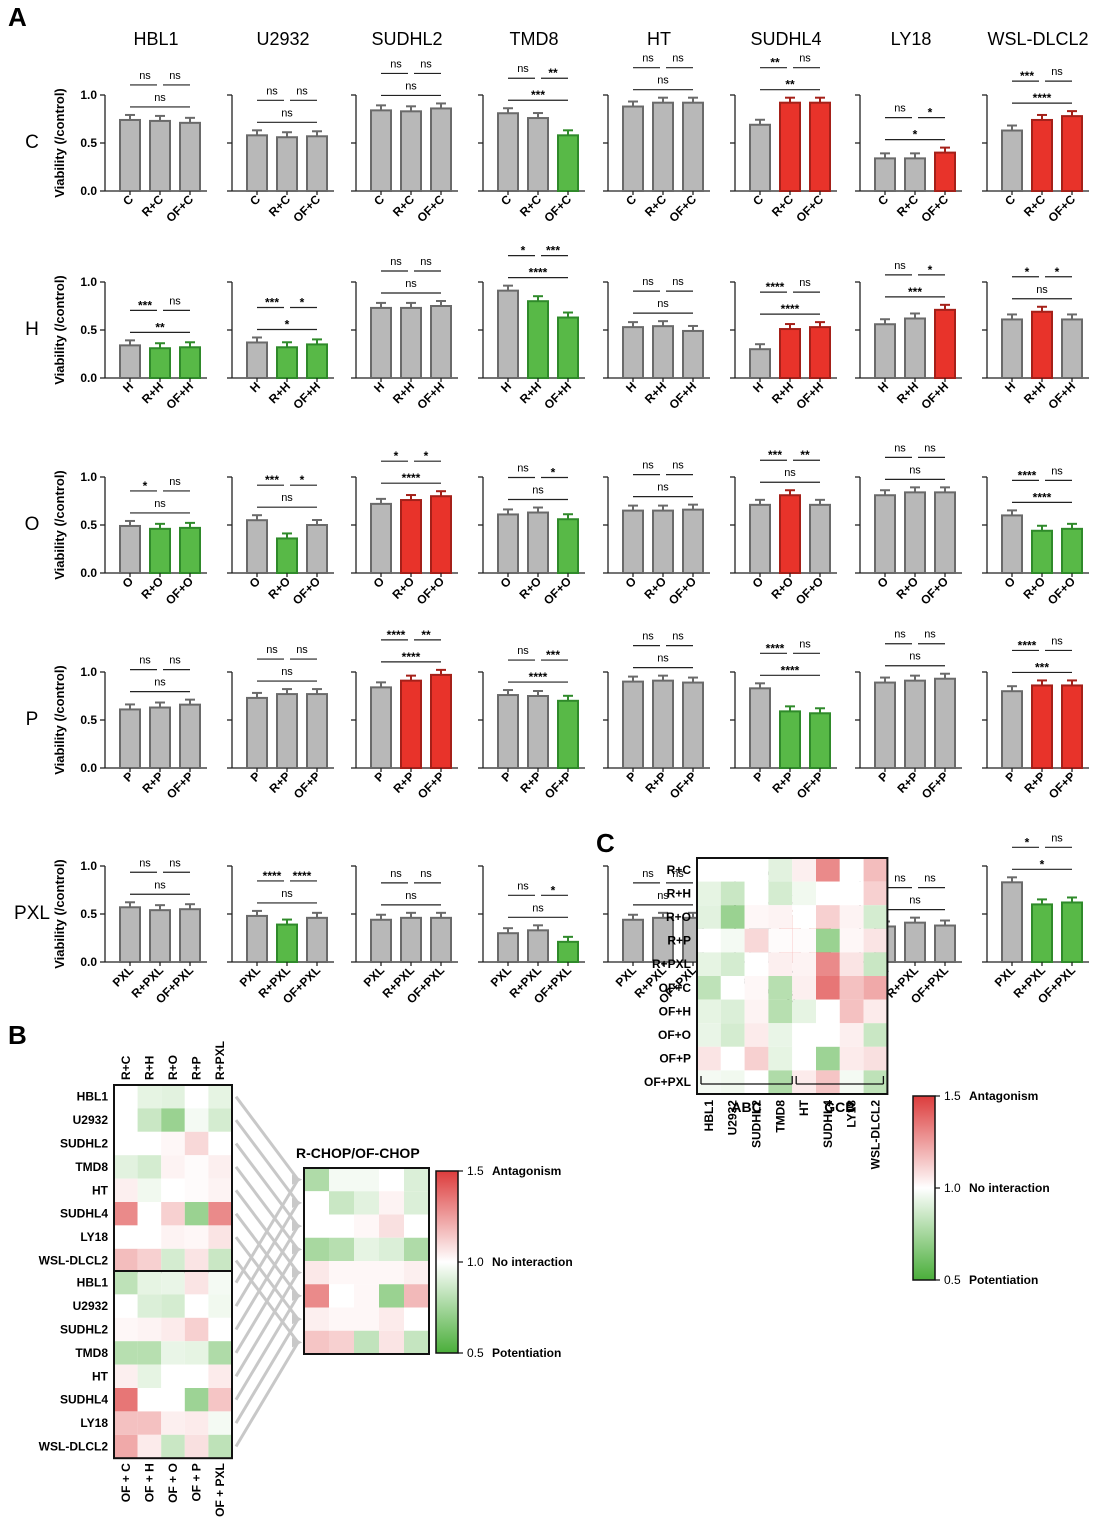 This screenshot has height=1530, width=1096. What do you see at coordinates (682, 208) in the screenshot?
I see `x-category-label: OF+C` at bounding box center [682, 208].